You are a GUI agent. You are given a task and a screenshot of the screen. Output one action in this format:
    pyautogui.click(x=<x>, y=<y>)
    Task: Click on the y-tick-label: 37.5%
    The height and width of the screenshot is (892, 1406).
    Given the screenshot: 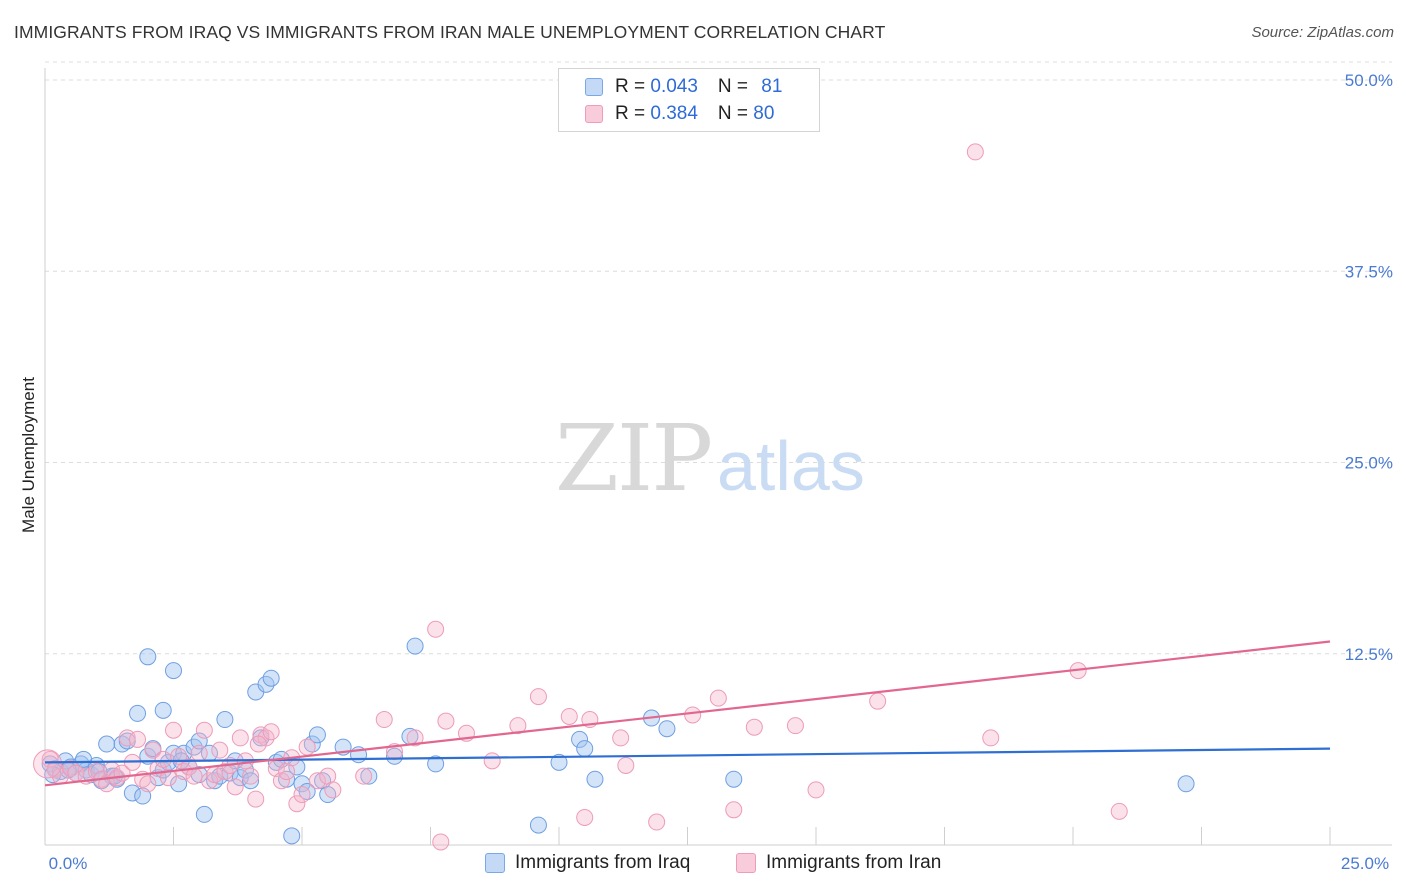 What is the action you would take?
    pyautogui.click(x=1369, y=271)
    